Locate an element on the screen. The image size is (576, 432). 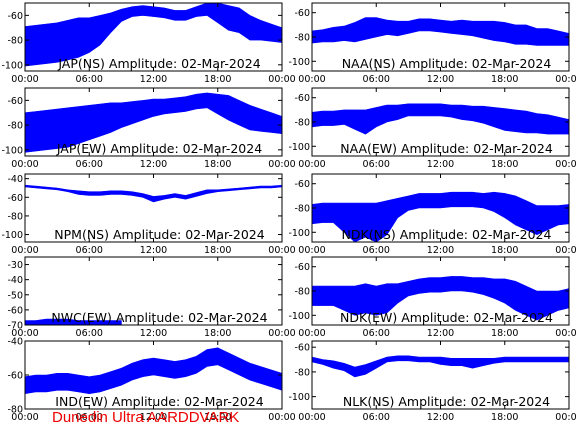
panel-title: IND(EW) Amplitude: 02-Mar-2024 is located at coordinates (159, 401).